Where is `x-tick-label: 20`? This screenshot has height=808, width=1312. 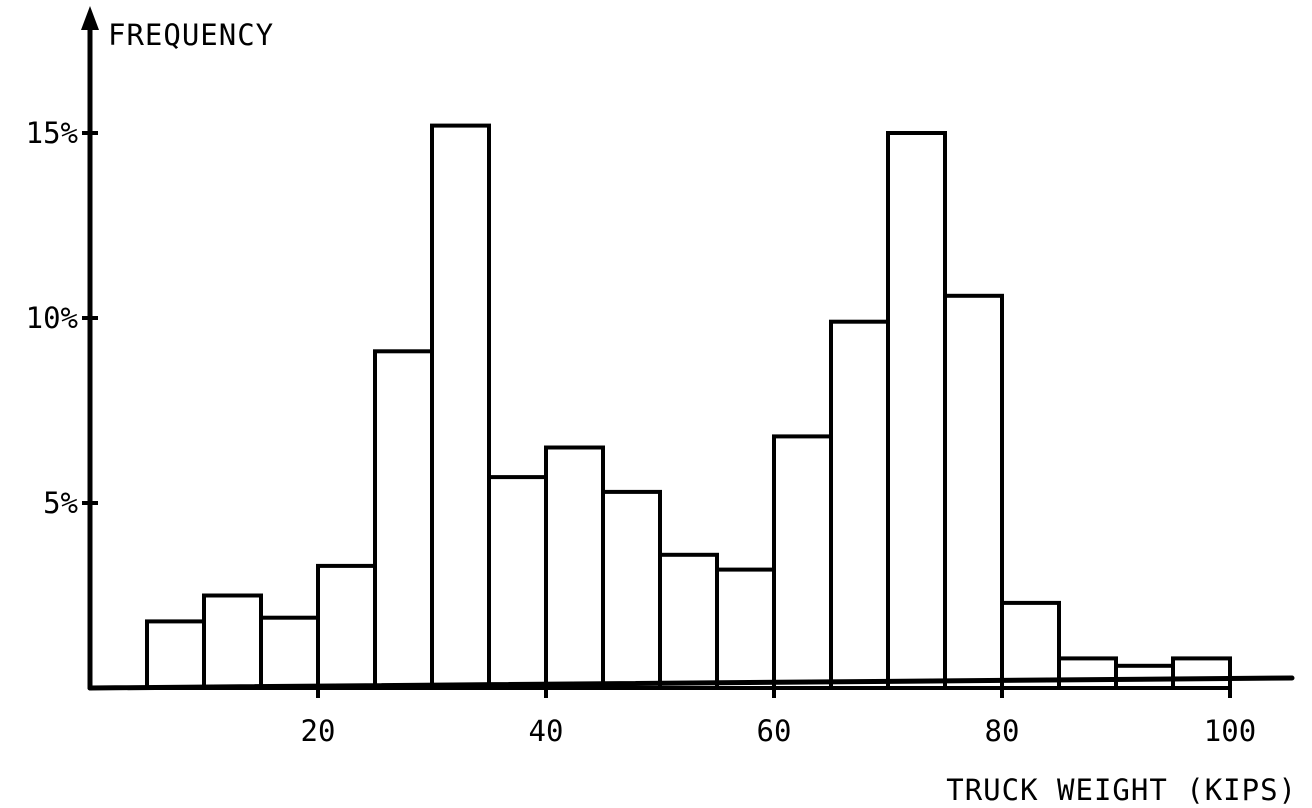 x-tick-label: 20 is located at coordinates (318, 731).